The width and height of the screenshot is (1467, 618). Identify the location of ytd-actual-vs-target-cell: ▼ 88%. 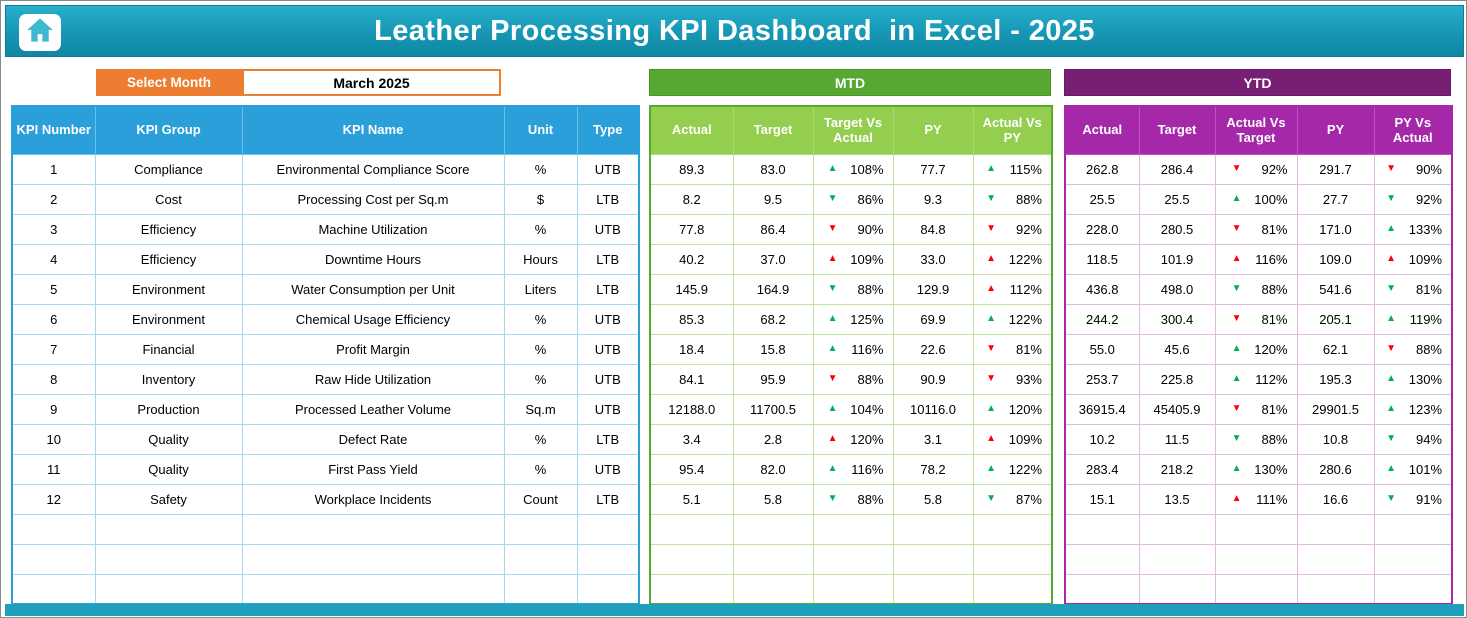
(1256, 289).